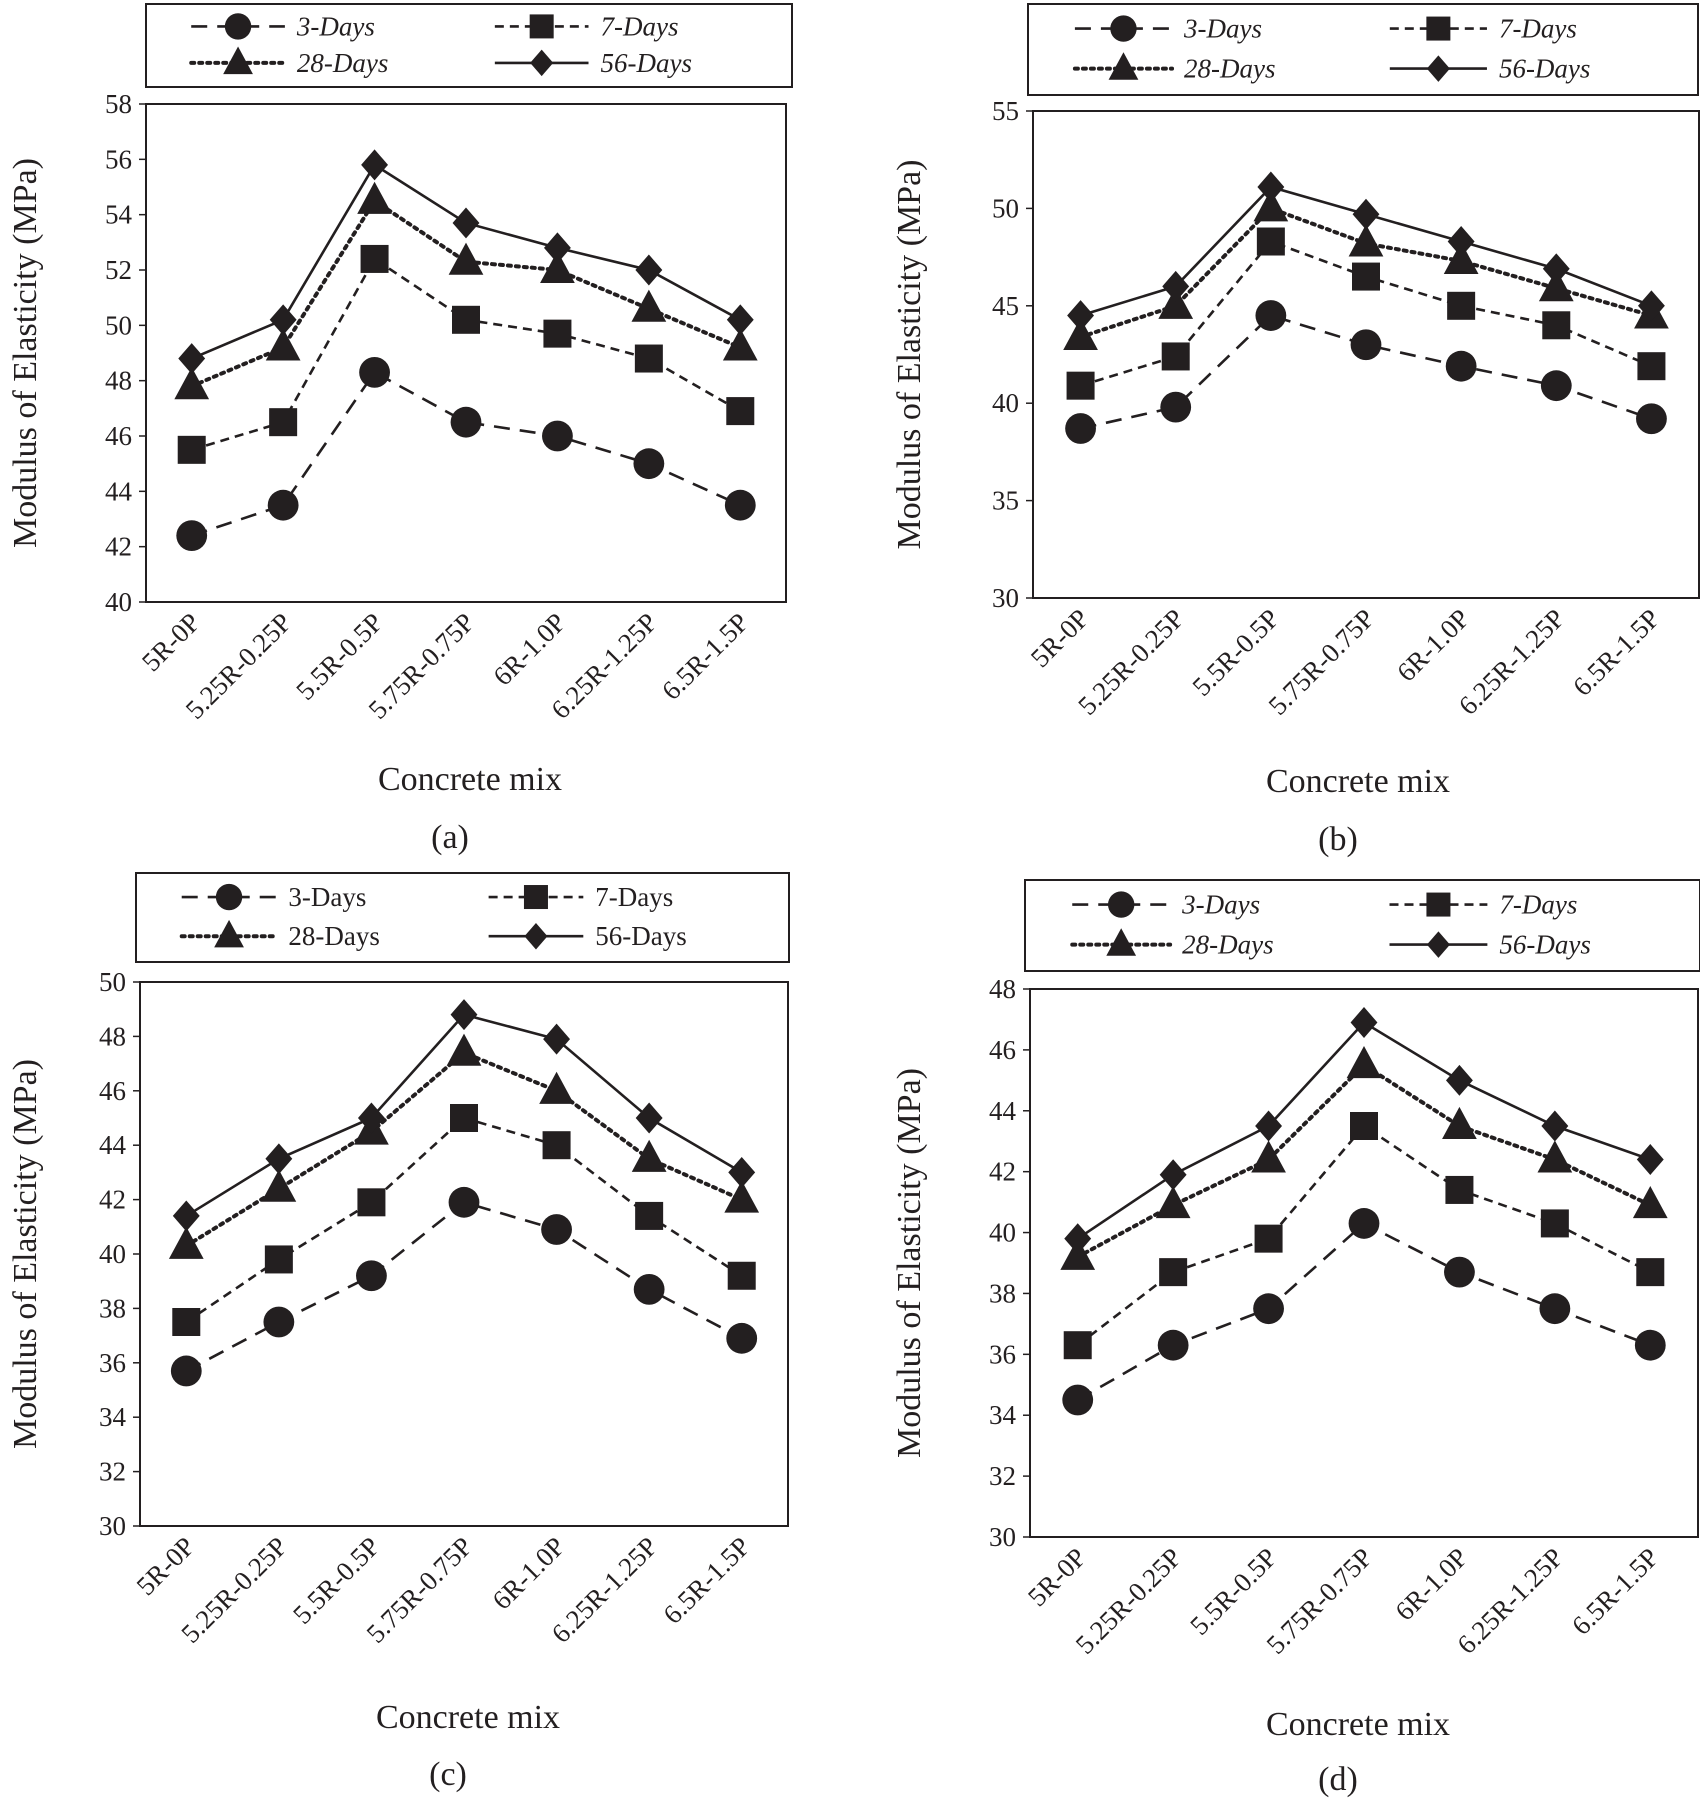 This screenshot has width=1700, height=1800. I want to click on y-tick-label: 56, so click(118, 159).